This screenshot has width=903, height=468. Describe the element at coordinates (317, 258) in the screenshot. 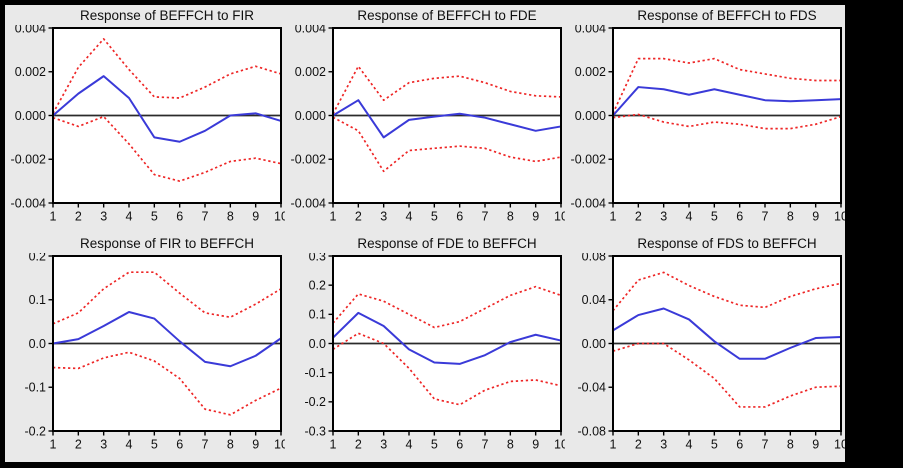

I see `svg-text: 0.3` at that location.